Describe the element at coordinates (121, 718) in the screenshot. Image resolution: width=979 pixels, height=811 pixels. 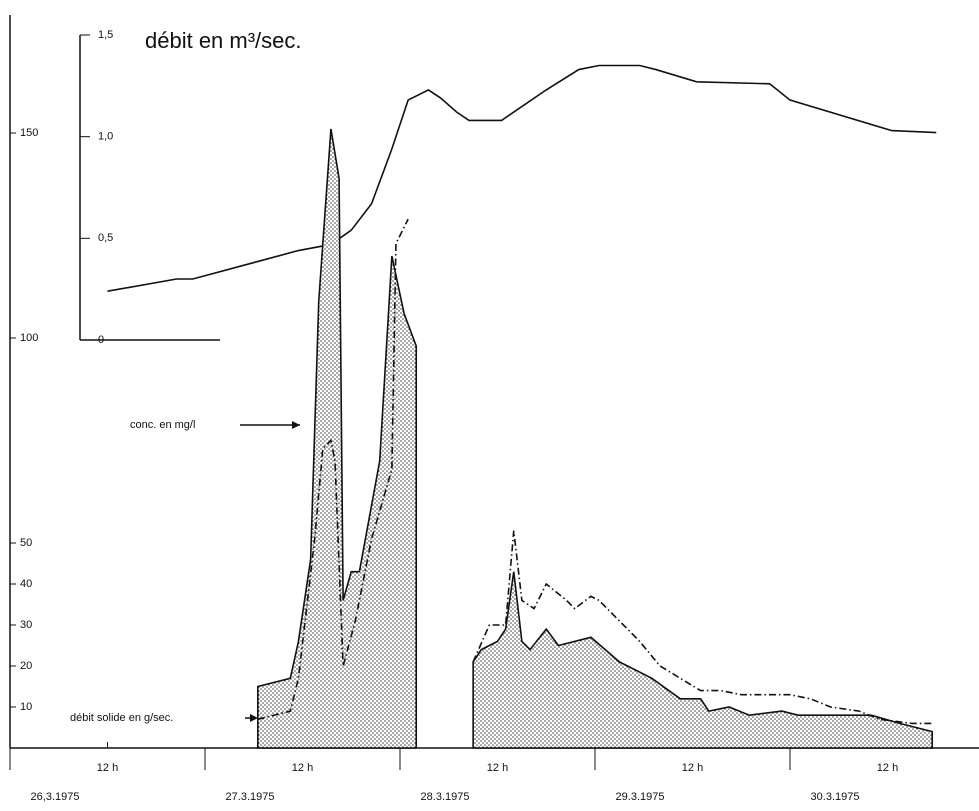
I see `annotation: débit solide en g/sec.` at that location.